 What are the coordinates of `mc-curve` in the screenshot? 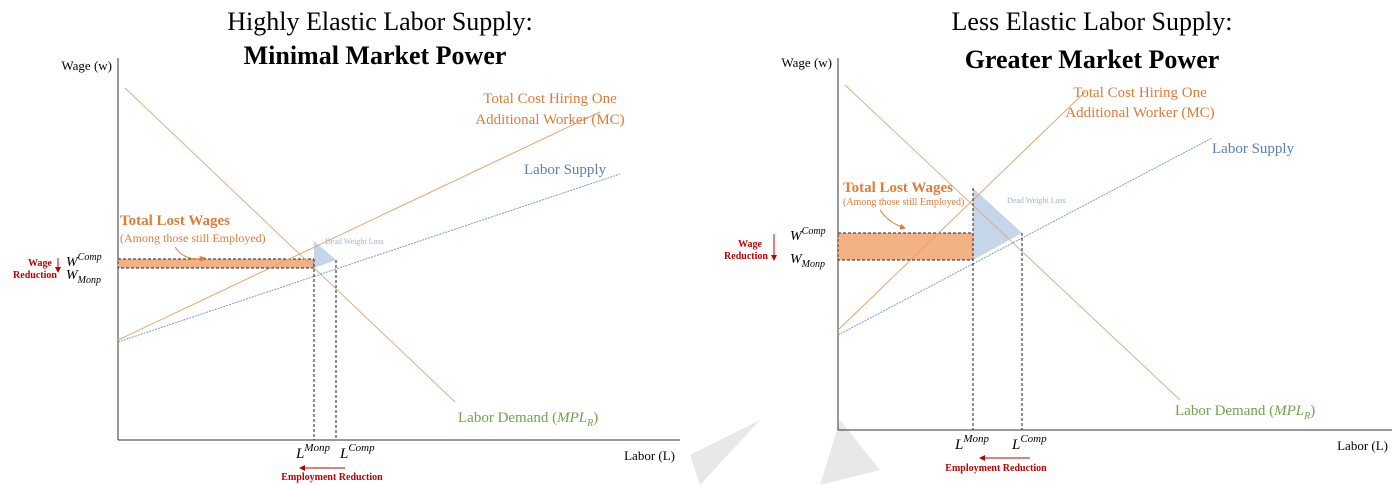 It's located at (961, 211).